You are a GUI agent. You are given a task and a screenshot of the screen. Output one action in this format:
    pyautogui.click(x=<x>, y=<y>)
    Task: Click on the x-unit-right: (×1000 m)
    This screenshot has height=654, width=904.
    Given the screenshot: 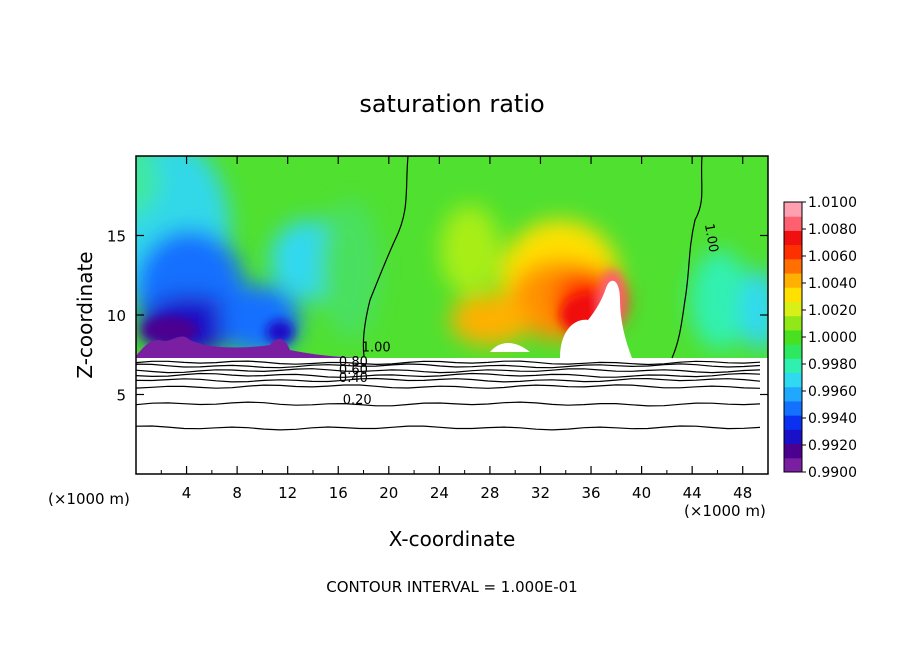 What is the action you would take?
    pyautogui.click(x=725, y=511)
    